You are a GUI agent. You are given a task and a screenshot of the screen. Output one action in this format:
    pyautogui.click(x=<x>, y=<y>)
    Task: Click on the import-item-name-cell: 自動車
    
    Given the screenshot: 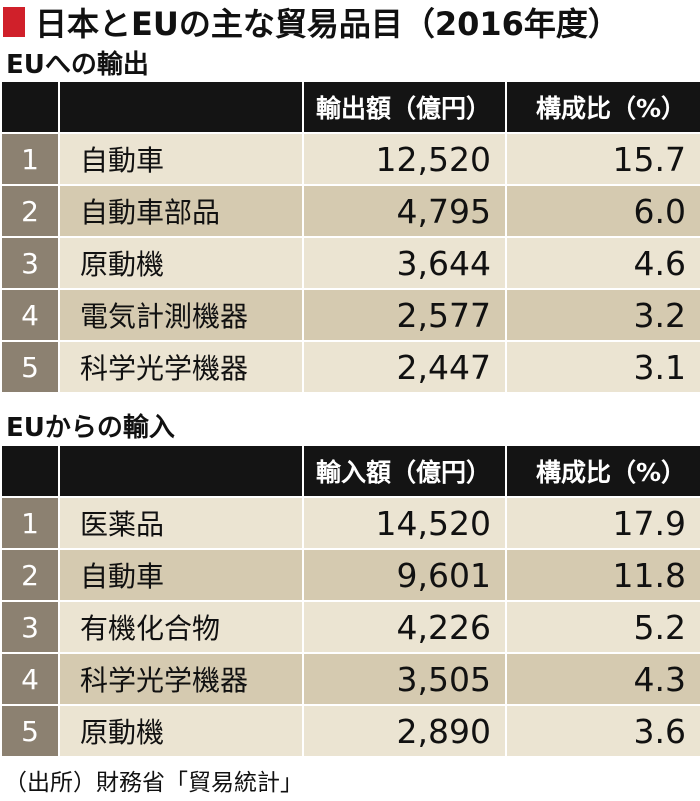 What is the action you would take?
    pyautogui.click(x=181, y=575)
    